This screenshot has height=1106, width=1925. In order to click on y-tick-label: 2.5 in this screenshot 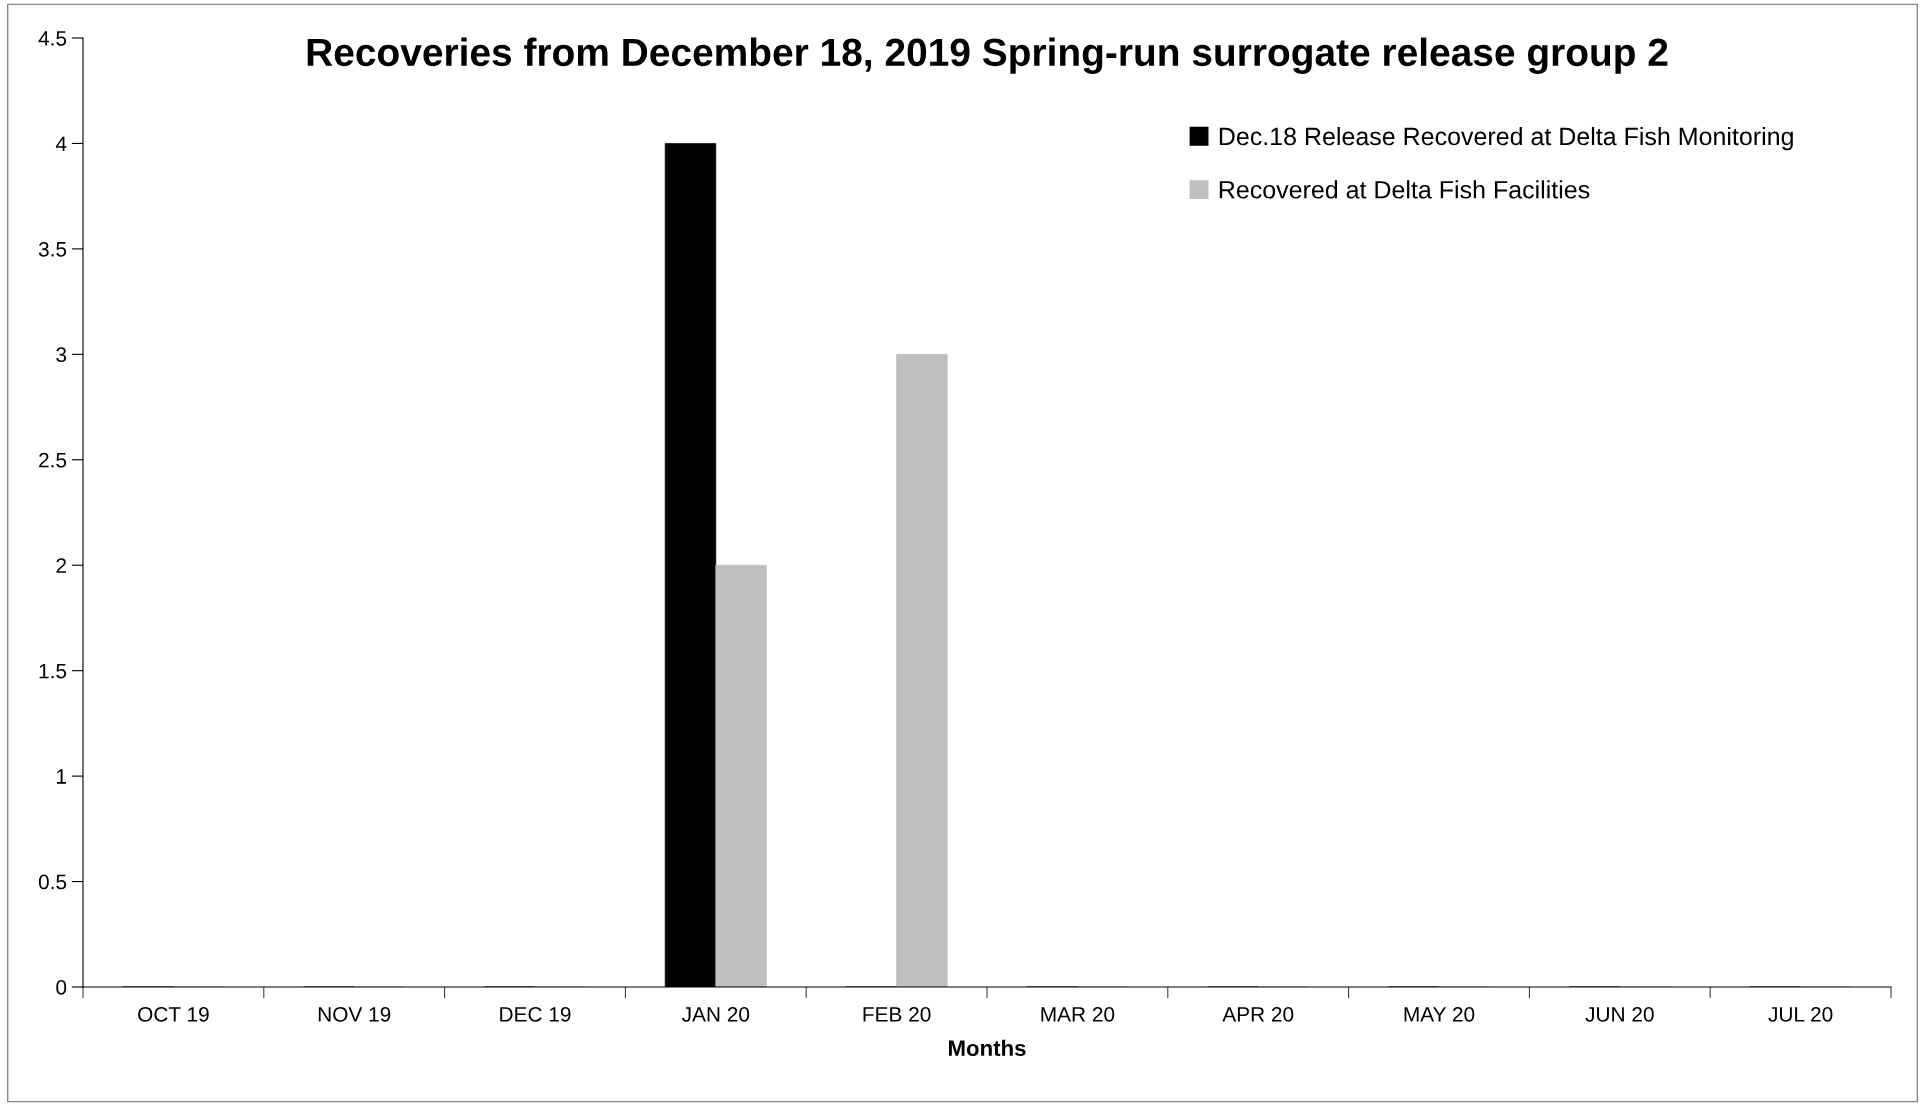, I will do `click(53, 460)`.